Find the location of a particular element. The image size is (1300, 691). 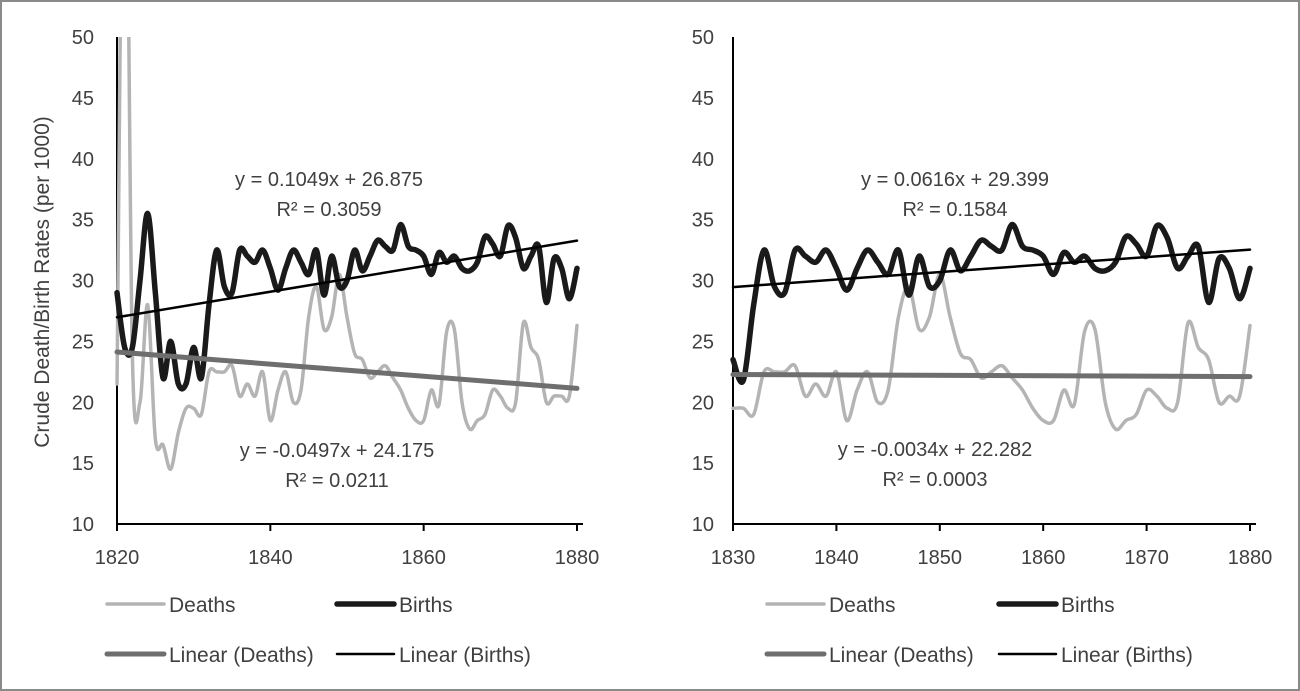

births-r-squared: R² = 0.1584 is located at coordinates (954, 210).